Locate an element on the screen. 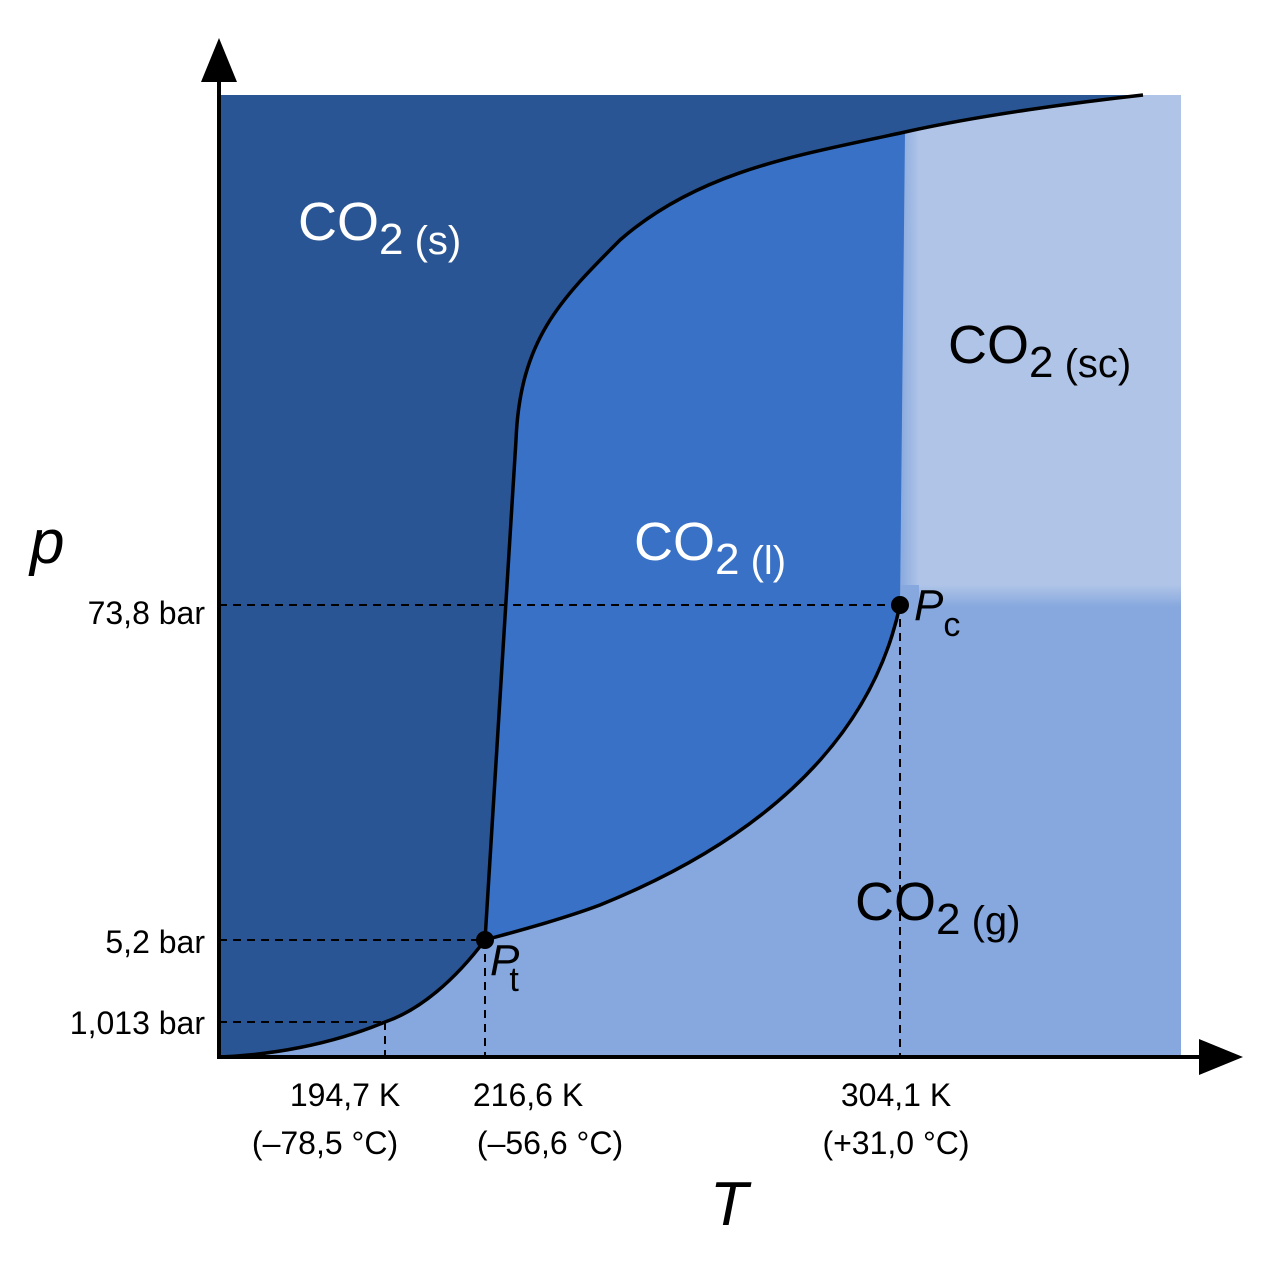  y-tick-label: 73,8 bar is located at coordinates (147, 613).